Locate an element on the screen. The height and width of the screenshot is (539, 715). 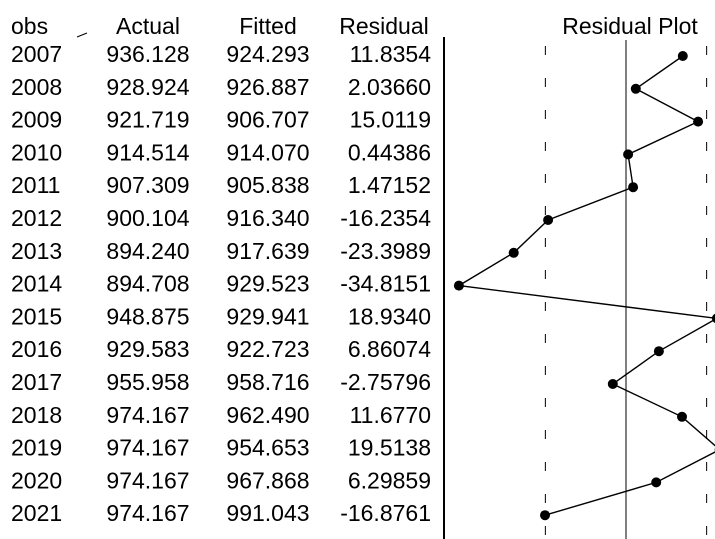
fitted-cell: 967.868 is located at coordinates (267, 480).